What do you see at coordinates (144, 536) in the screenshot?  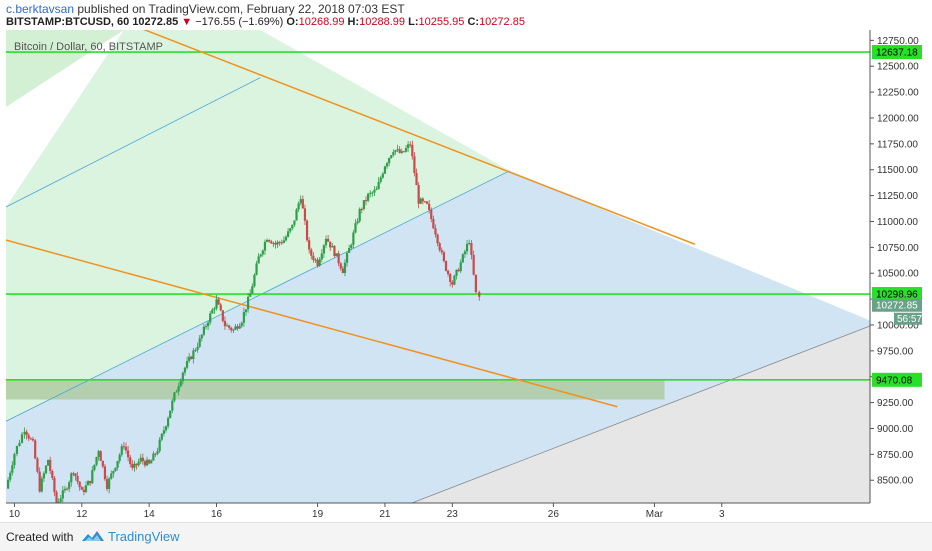 I see `tradingview-brand-link: TradingView` at bounding box center [144, 536].